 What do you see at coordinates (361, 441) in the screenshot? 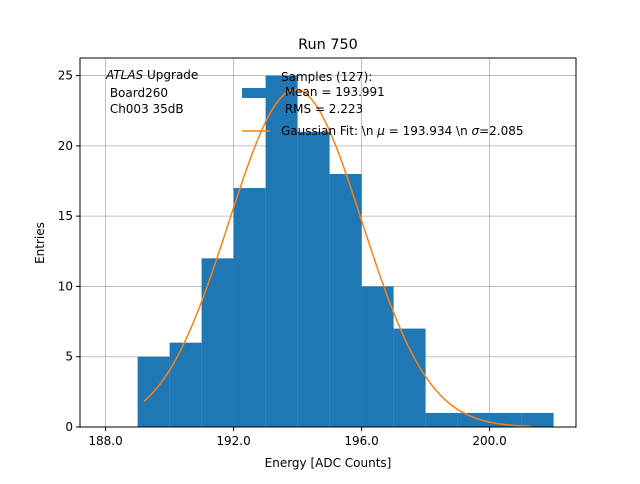
I see `x-tick-label: 196.0` at bounding box center [361, 441].